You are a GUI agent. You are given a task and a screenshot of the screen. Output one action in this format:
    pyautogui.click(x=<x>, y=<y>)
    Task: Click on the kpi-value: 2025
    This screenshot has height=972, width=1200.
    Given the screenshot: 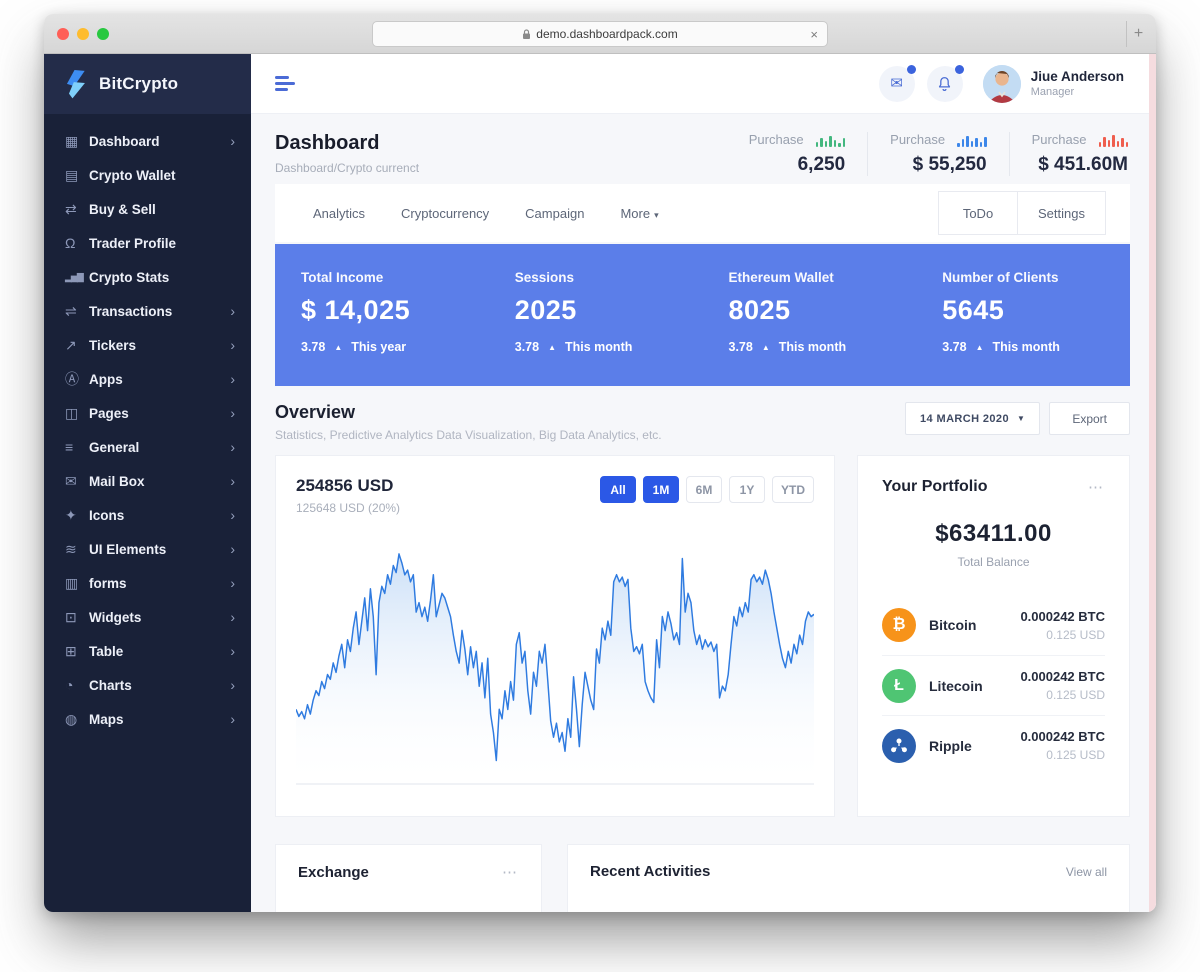 What is the action you would take?
    pyautogui.click(x=545, y=310)
    